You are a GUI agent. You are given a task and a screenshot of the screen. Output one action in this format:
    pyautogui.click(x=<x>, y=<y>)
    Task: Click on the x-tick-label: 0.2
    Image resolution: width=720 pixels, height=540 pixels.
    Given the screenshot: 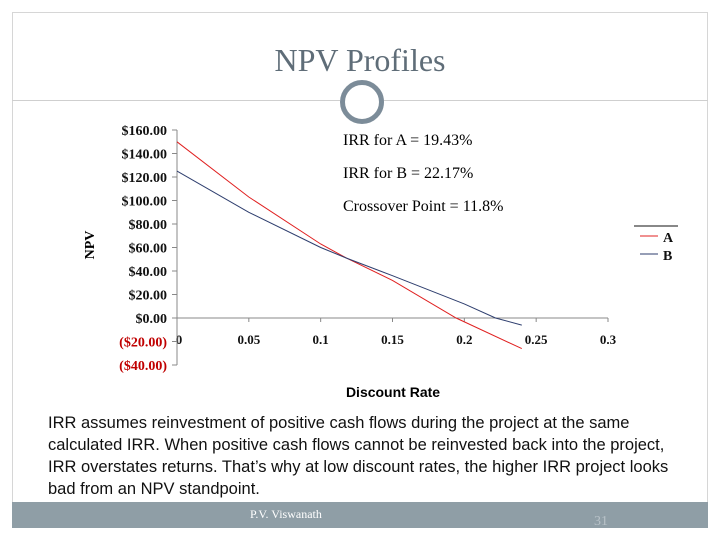 What is the action you would take?
    pyautogui.click(x=464, y=339)
    